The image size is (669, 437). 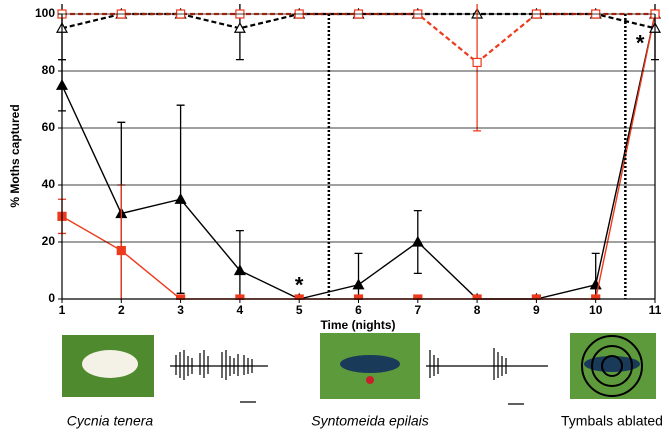 What do you see at coordinates (358, 310) in the screenshot?
I see `x-tick-label: 6` at bounding box center [358, 310].